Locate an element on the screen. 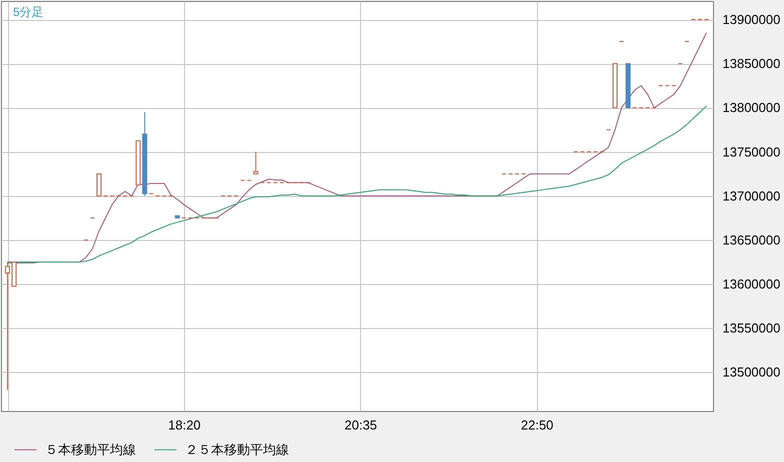  y-tick-label: 13650000 is located at coordinates (751, 240).